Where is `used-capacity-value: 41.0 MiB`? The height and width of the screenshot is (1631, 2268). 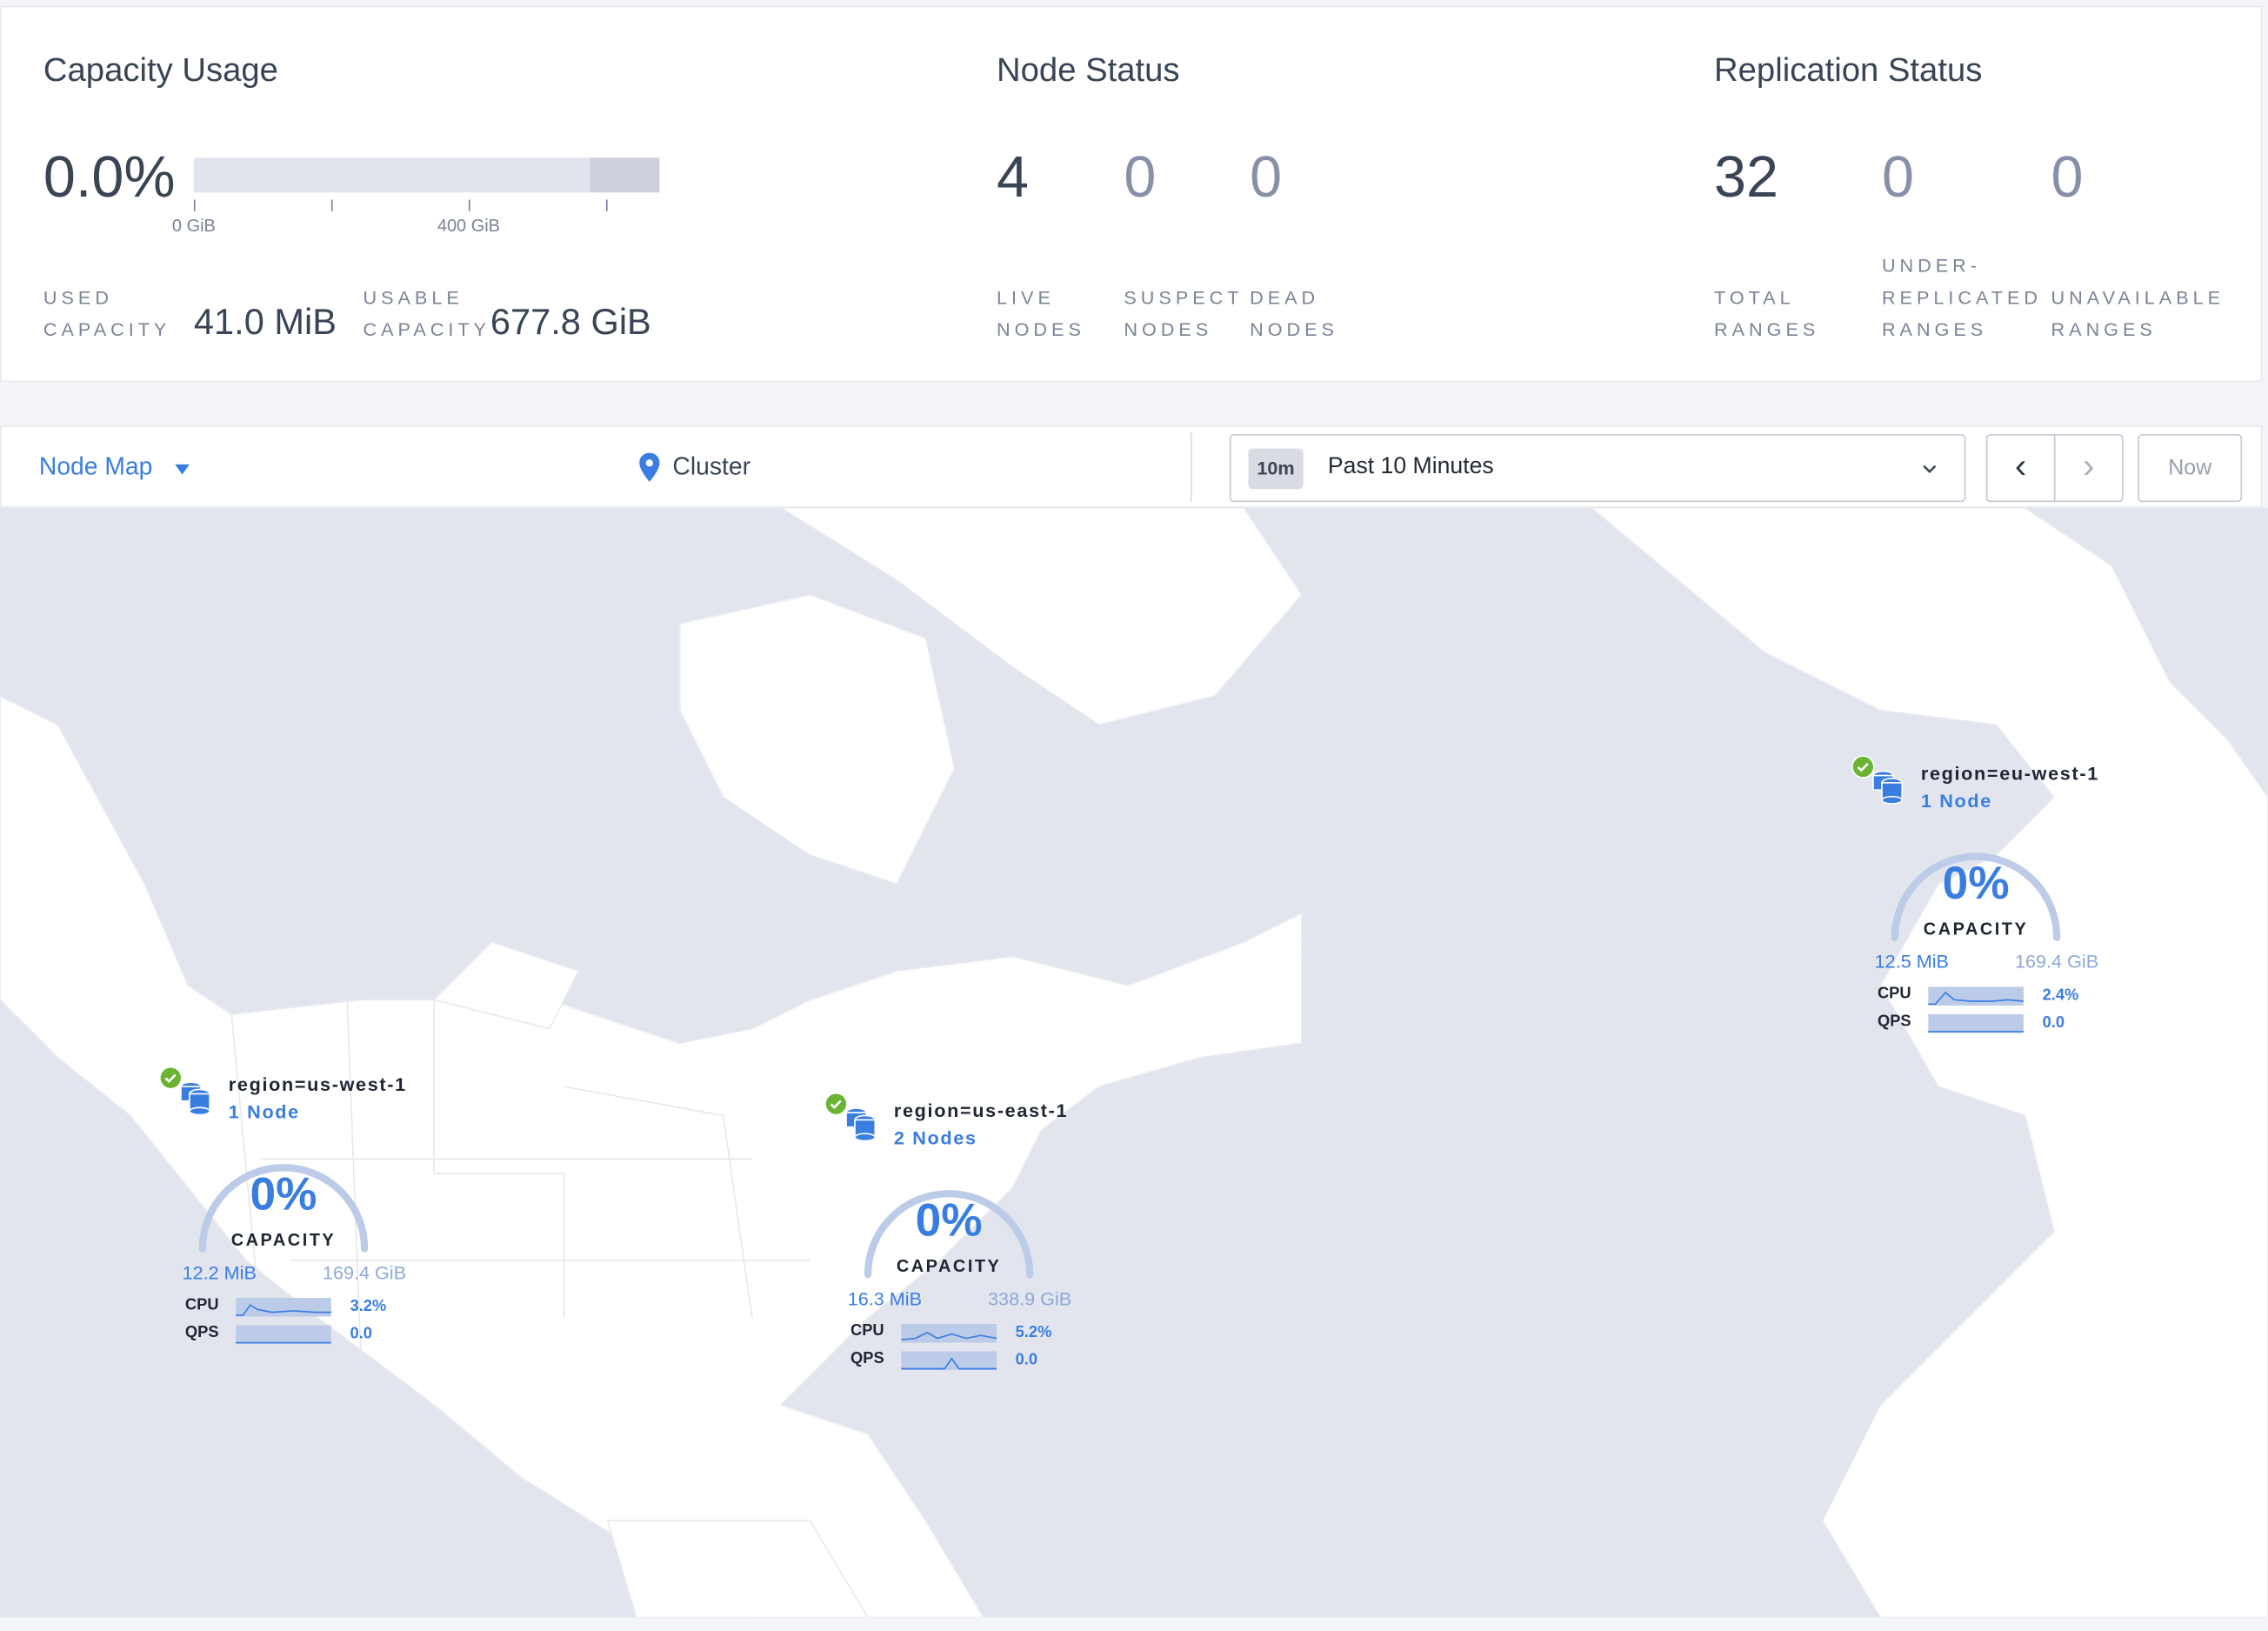 used-capacity-value: 41.0 MiB is located at coordinates (265, 323).